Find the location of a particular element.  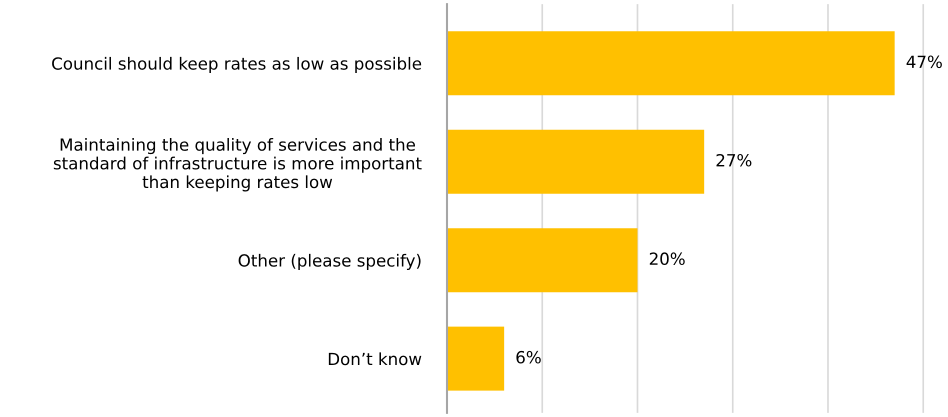

data-label: 27% is located at coordinates (734, 160).